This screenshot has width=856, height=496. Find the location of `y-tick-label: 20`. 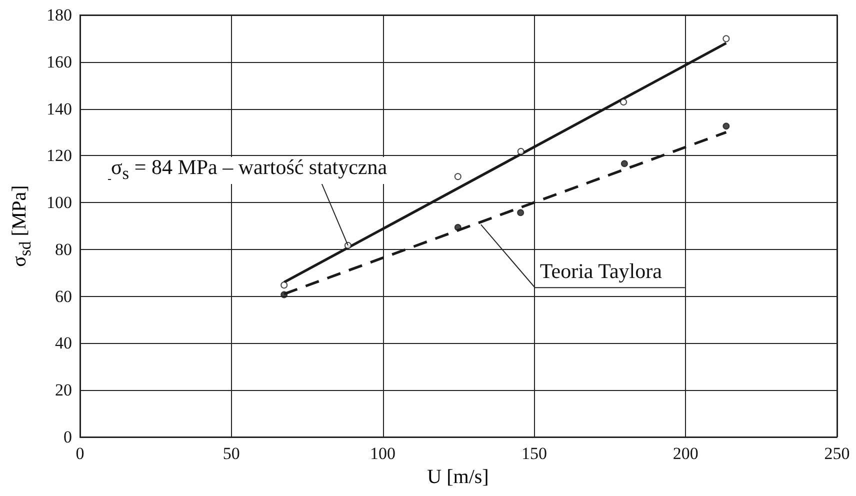

y-tick-label: 20 is located at coordinates (63, 390).